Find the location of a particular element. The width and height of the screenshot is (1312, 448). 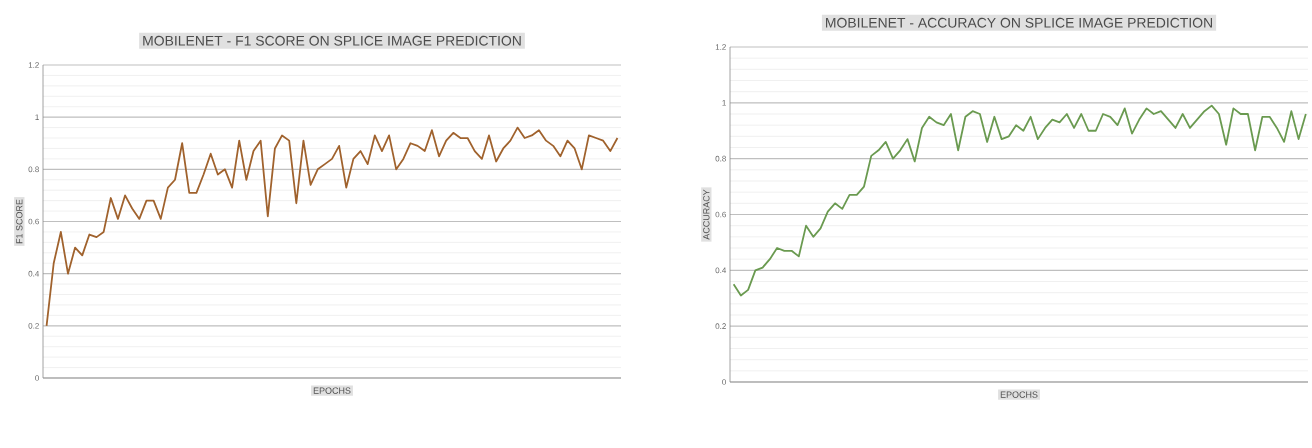

chart-title: MOBILENET - ACCURACY ON SPLICE IMAGE PREDICTION is located at coordinates (1019, 22).